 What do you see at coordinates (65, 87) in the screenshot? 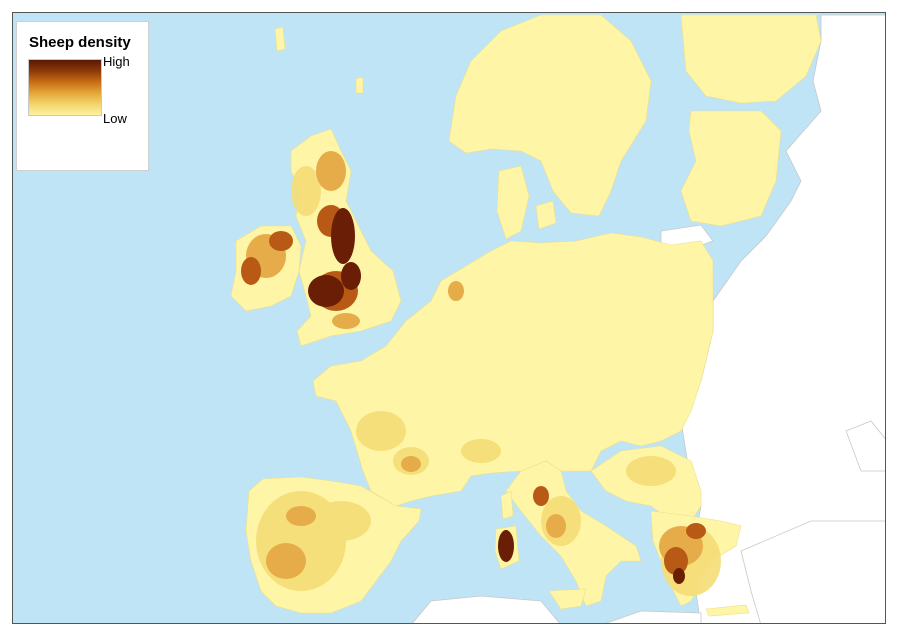
I see `legend-color-ramp` at bounding box center [65, 87].